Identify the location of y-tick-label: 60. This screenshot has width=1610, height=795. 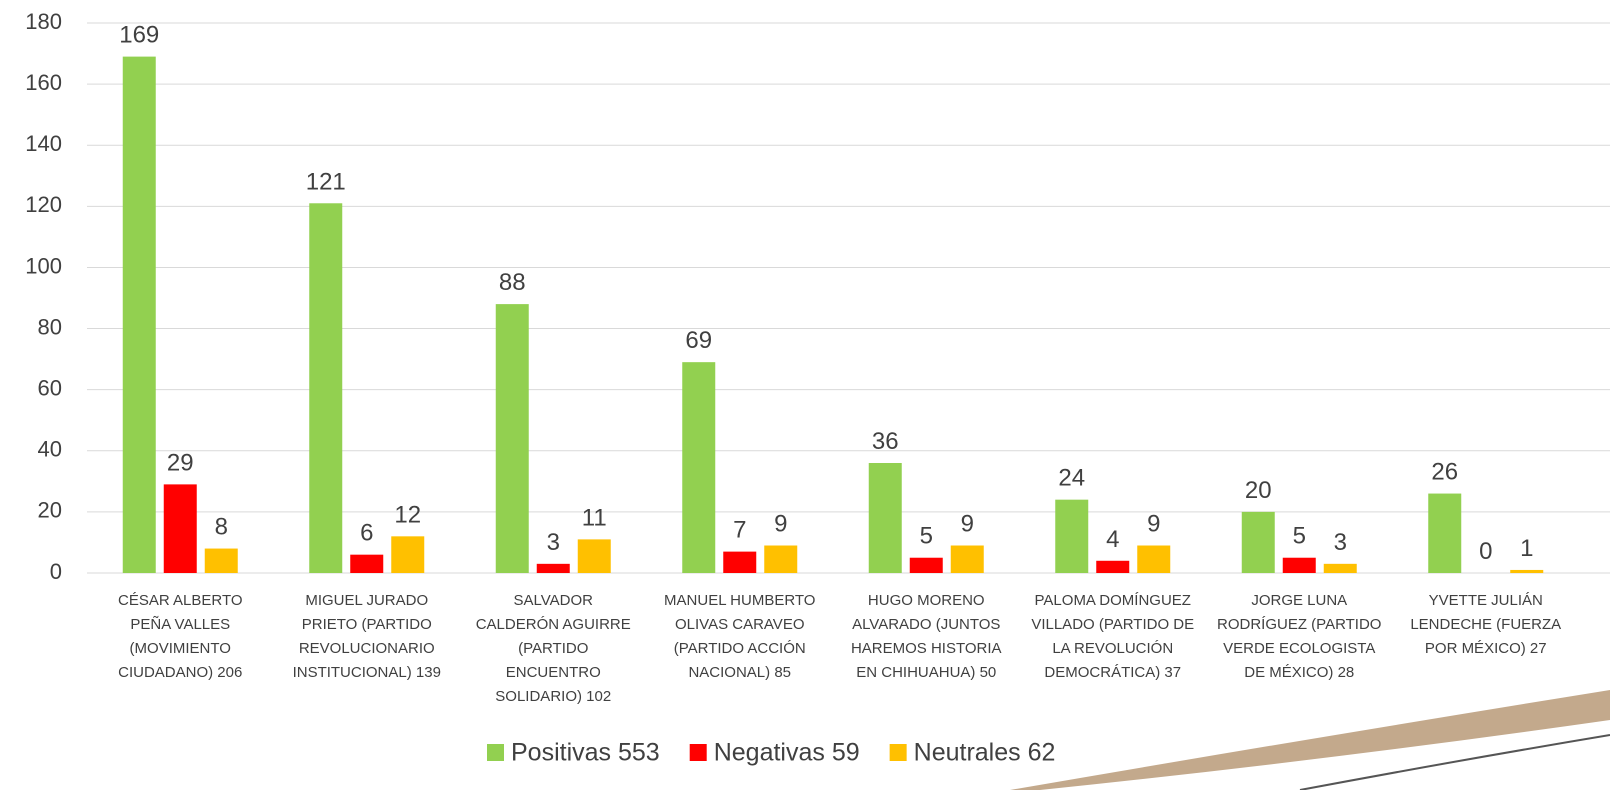
(50, 387).